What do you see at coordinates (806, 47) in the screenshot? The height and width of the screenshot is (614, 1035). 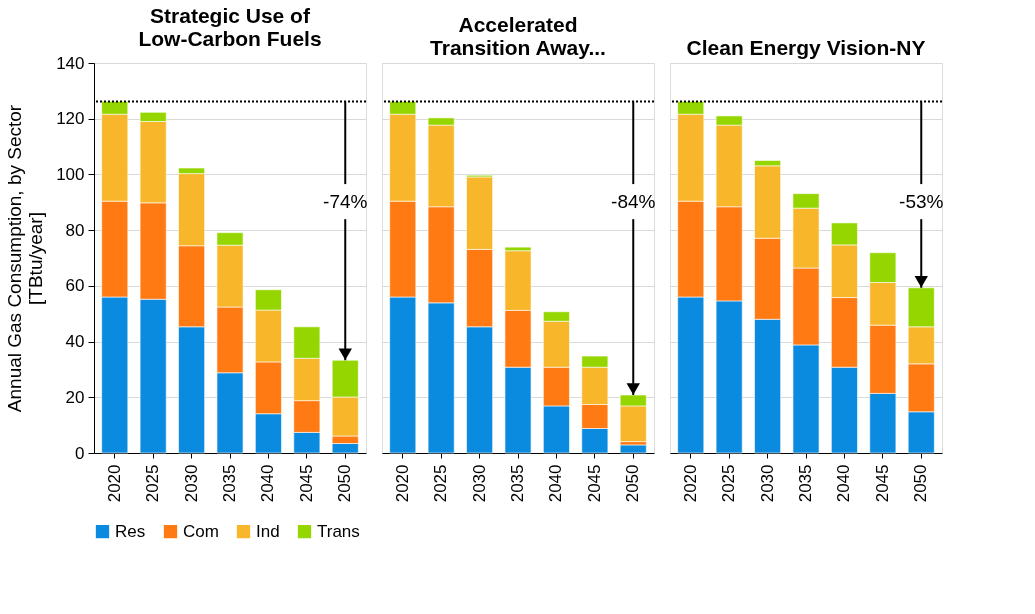 I see `chart-title: Clean Energy Vision-NY` at bounding box center [806, 47].